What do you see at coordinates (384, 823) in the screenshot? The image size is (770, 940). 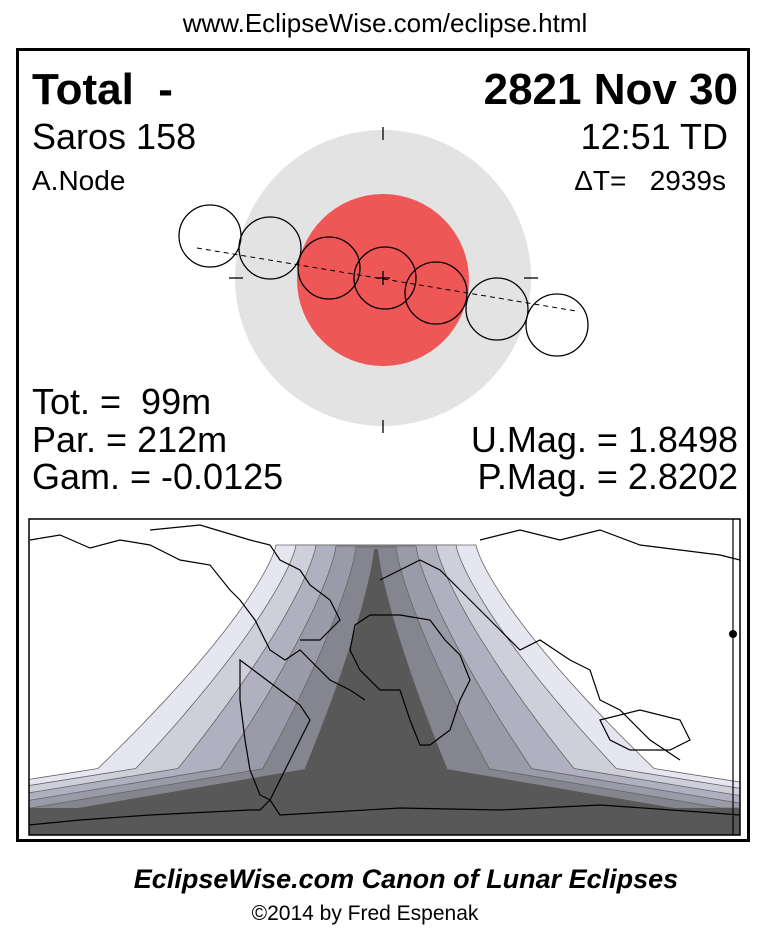 I see `antarctic-shadow` at bounding box center [384, 823].